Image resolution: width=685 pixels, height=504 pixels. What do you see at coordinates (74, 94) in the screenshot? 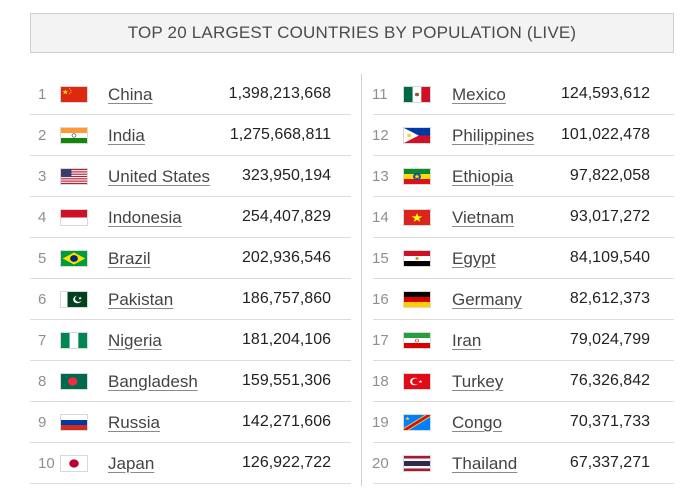
I see `china-flag` at bounding box center [74, 94].